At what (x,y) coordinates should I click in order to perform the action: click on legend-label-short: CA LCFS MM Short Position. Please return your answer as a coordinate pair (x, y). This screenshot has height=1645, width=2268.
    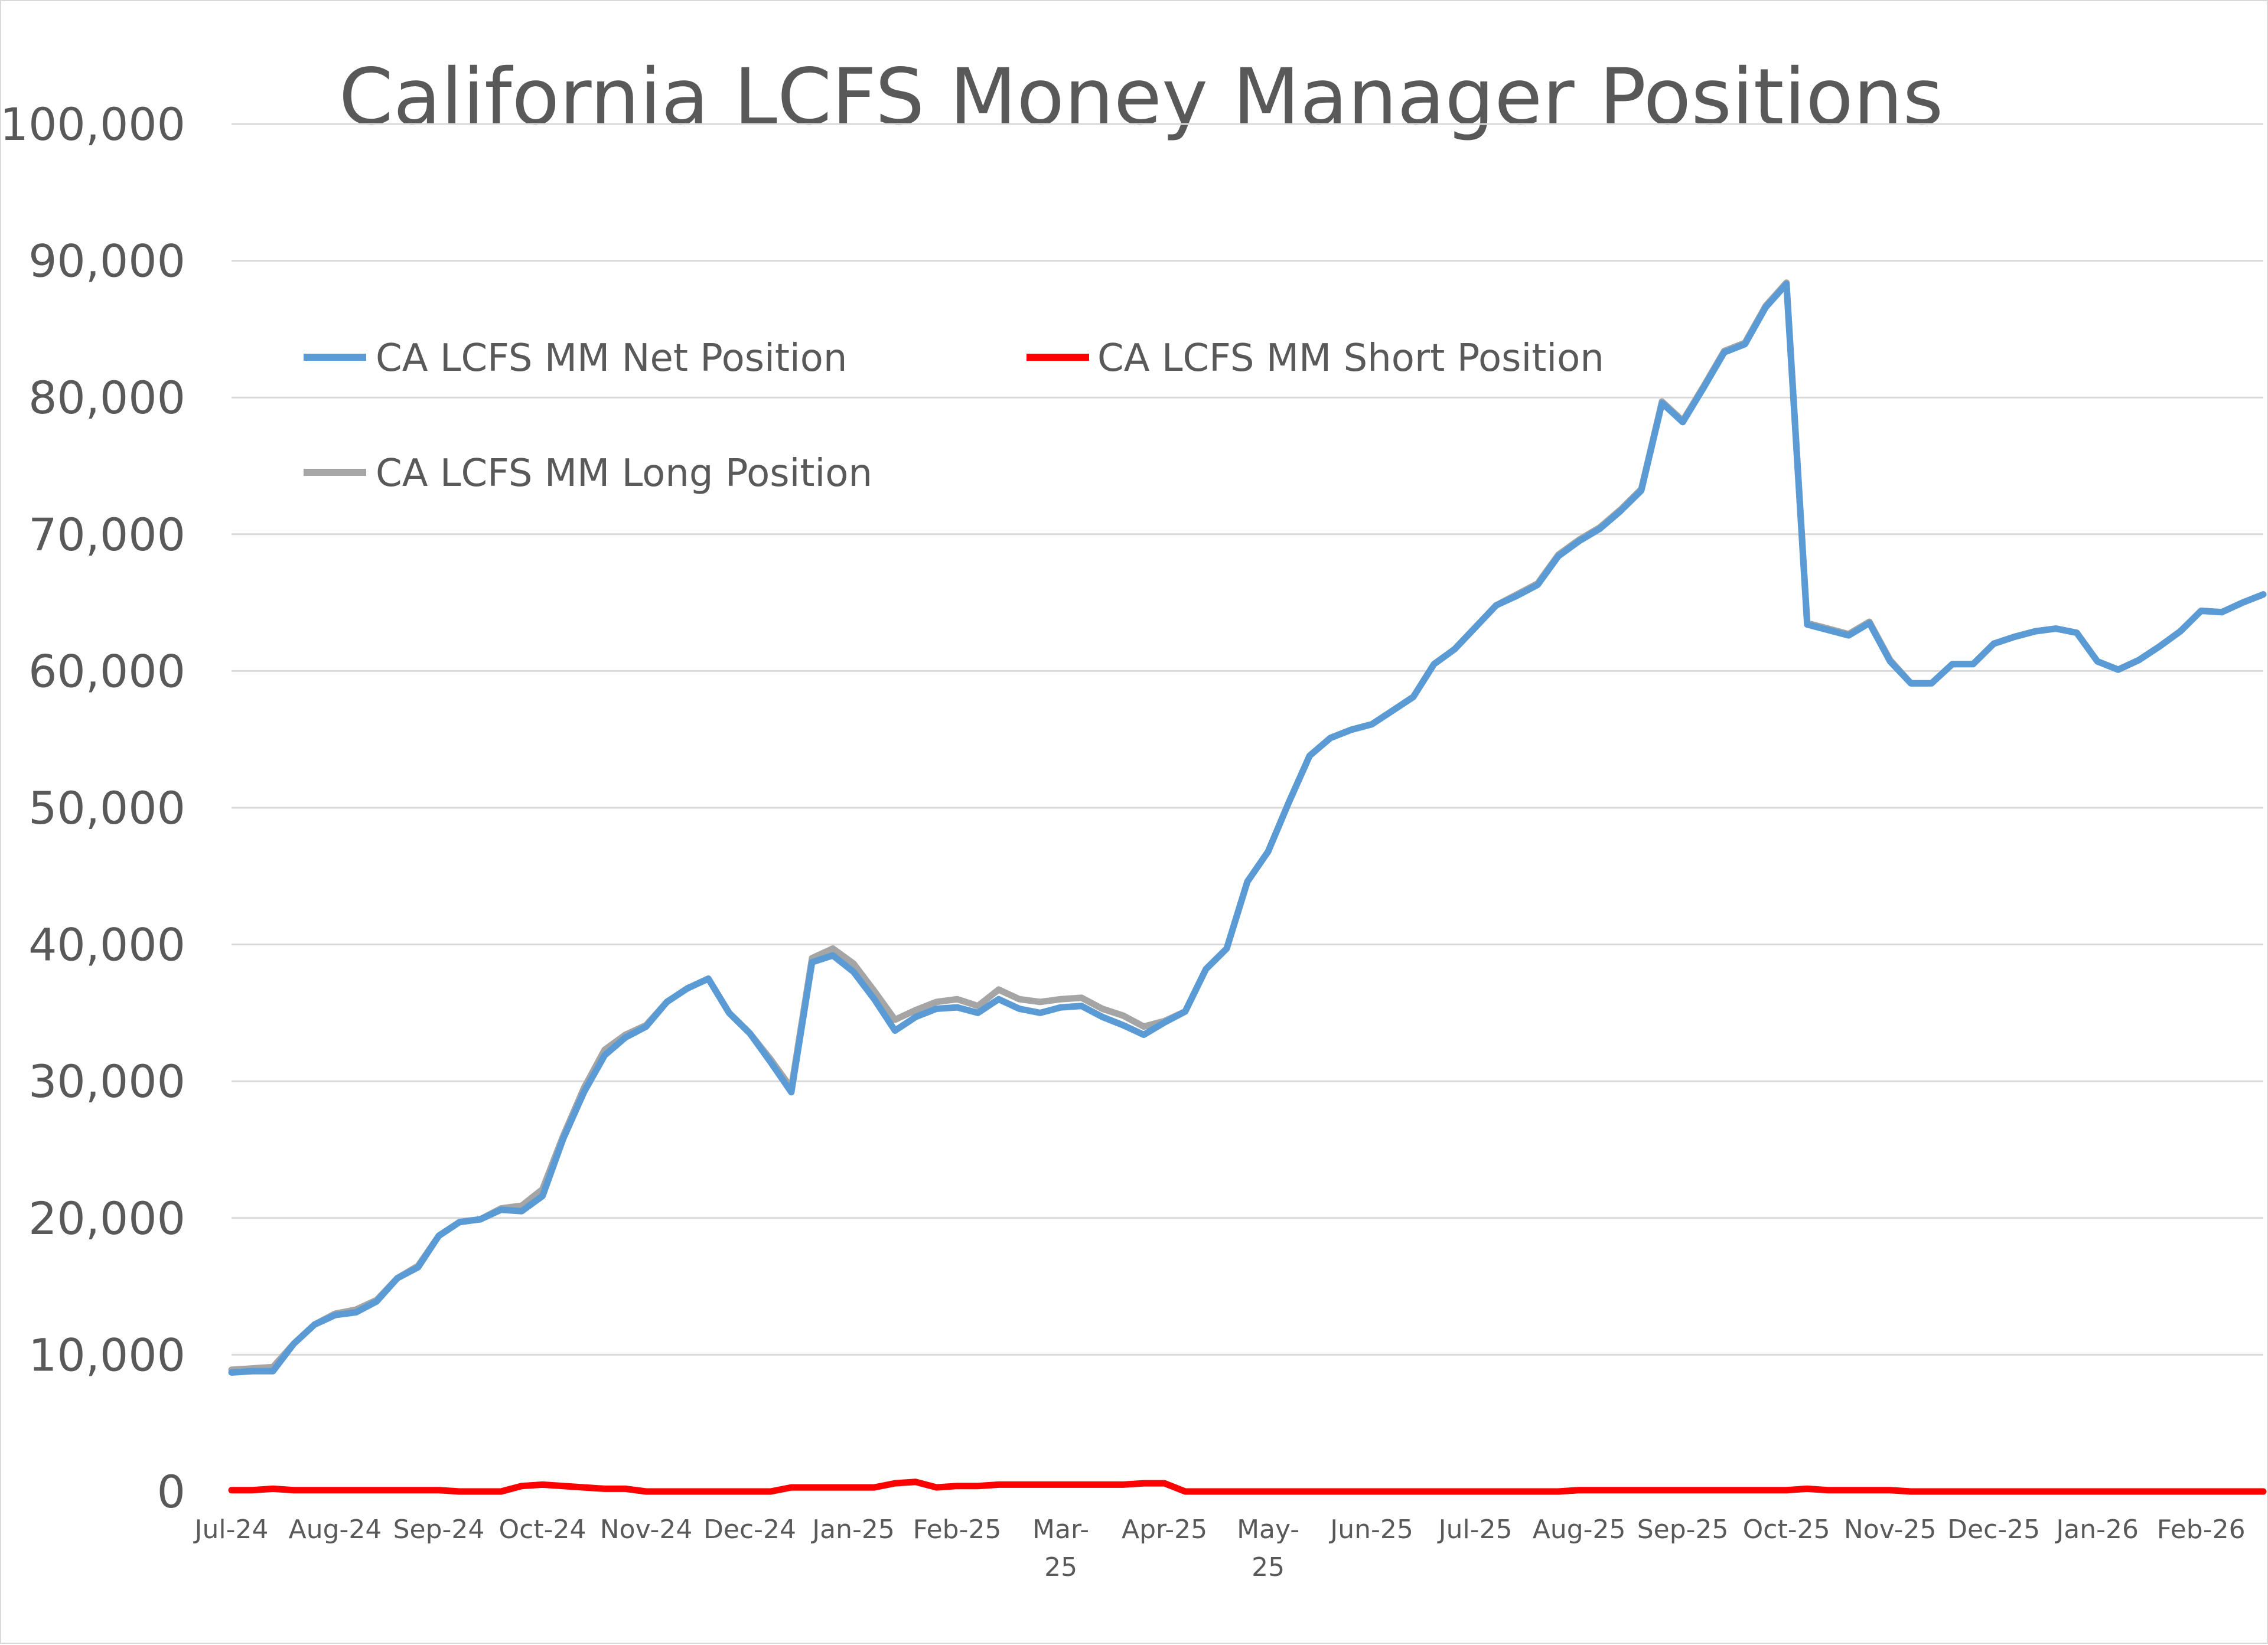
    Looking at the image, I should click on (1350, 358).